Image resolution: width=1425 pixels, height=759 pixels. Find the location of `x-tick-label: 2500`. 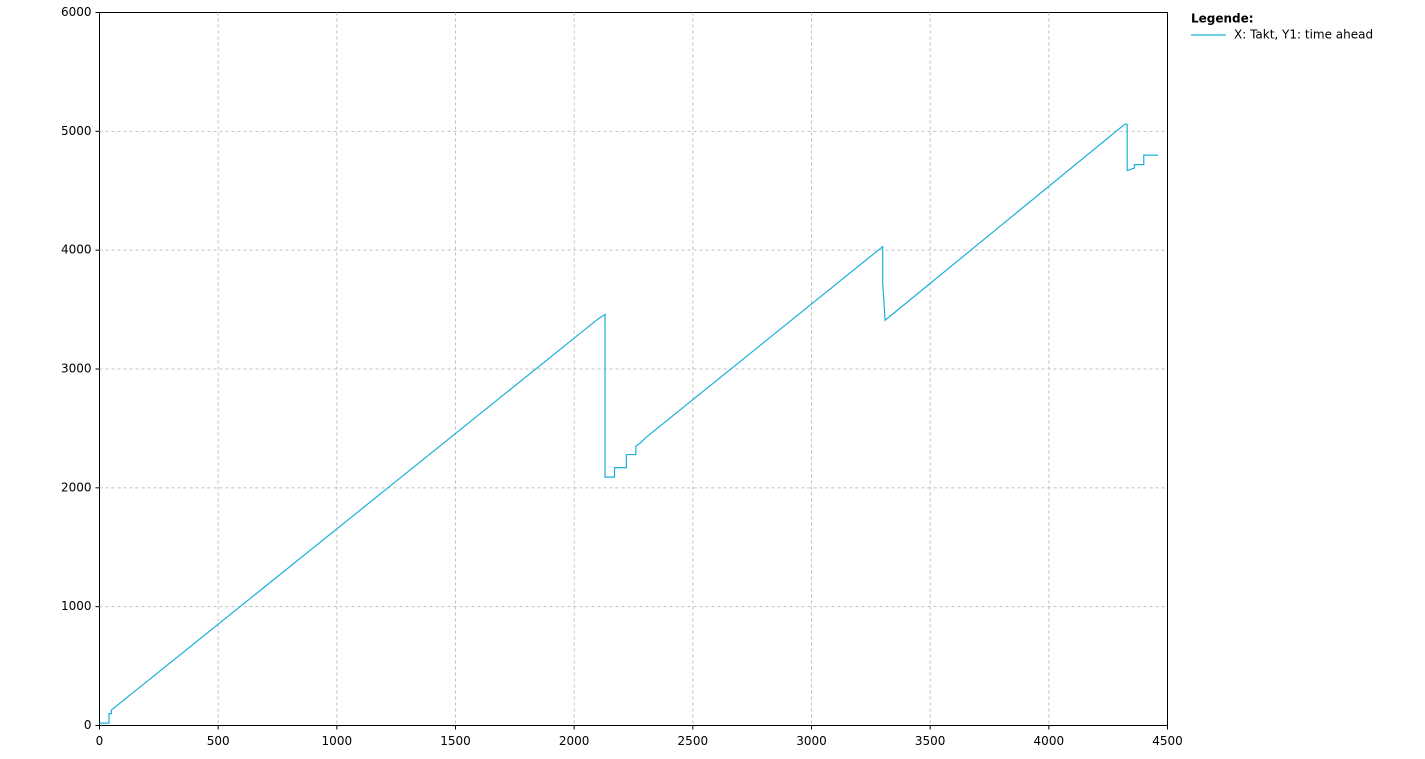

x-tick-label: 2500 is located at coordinates (693, 741).